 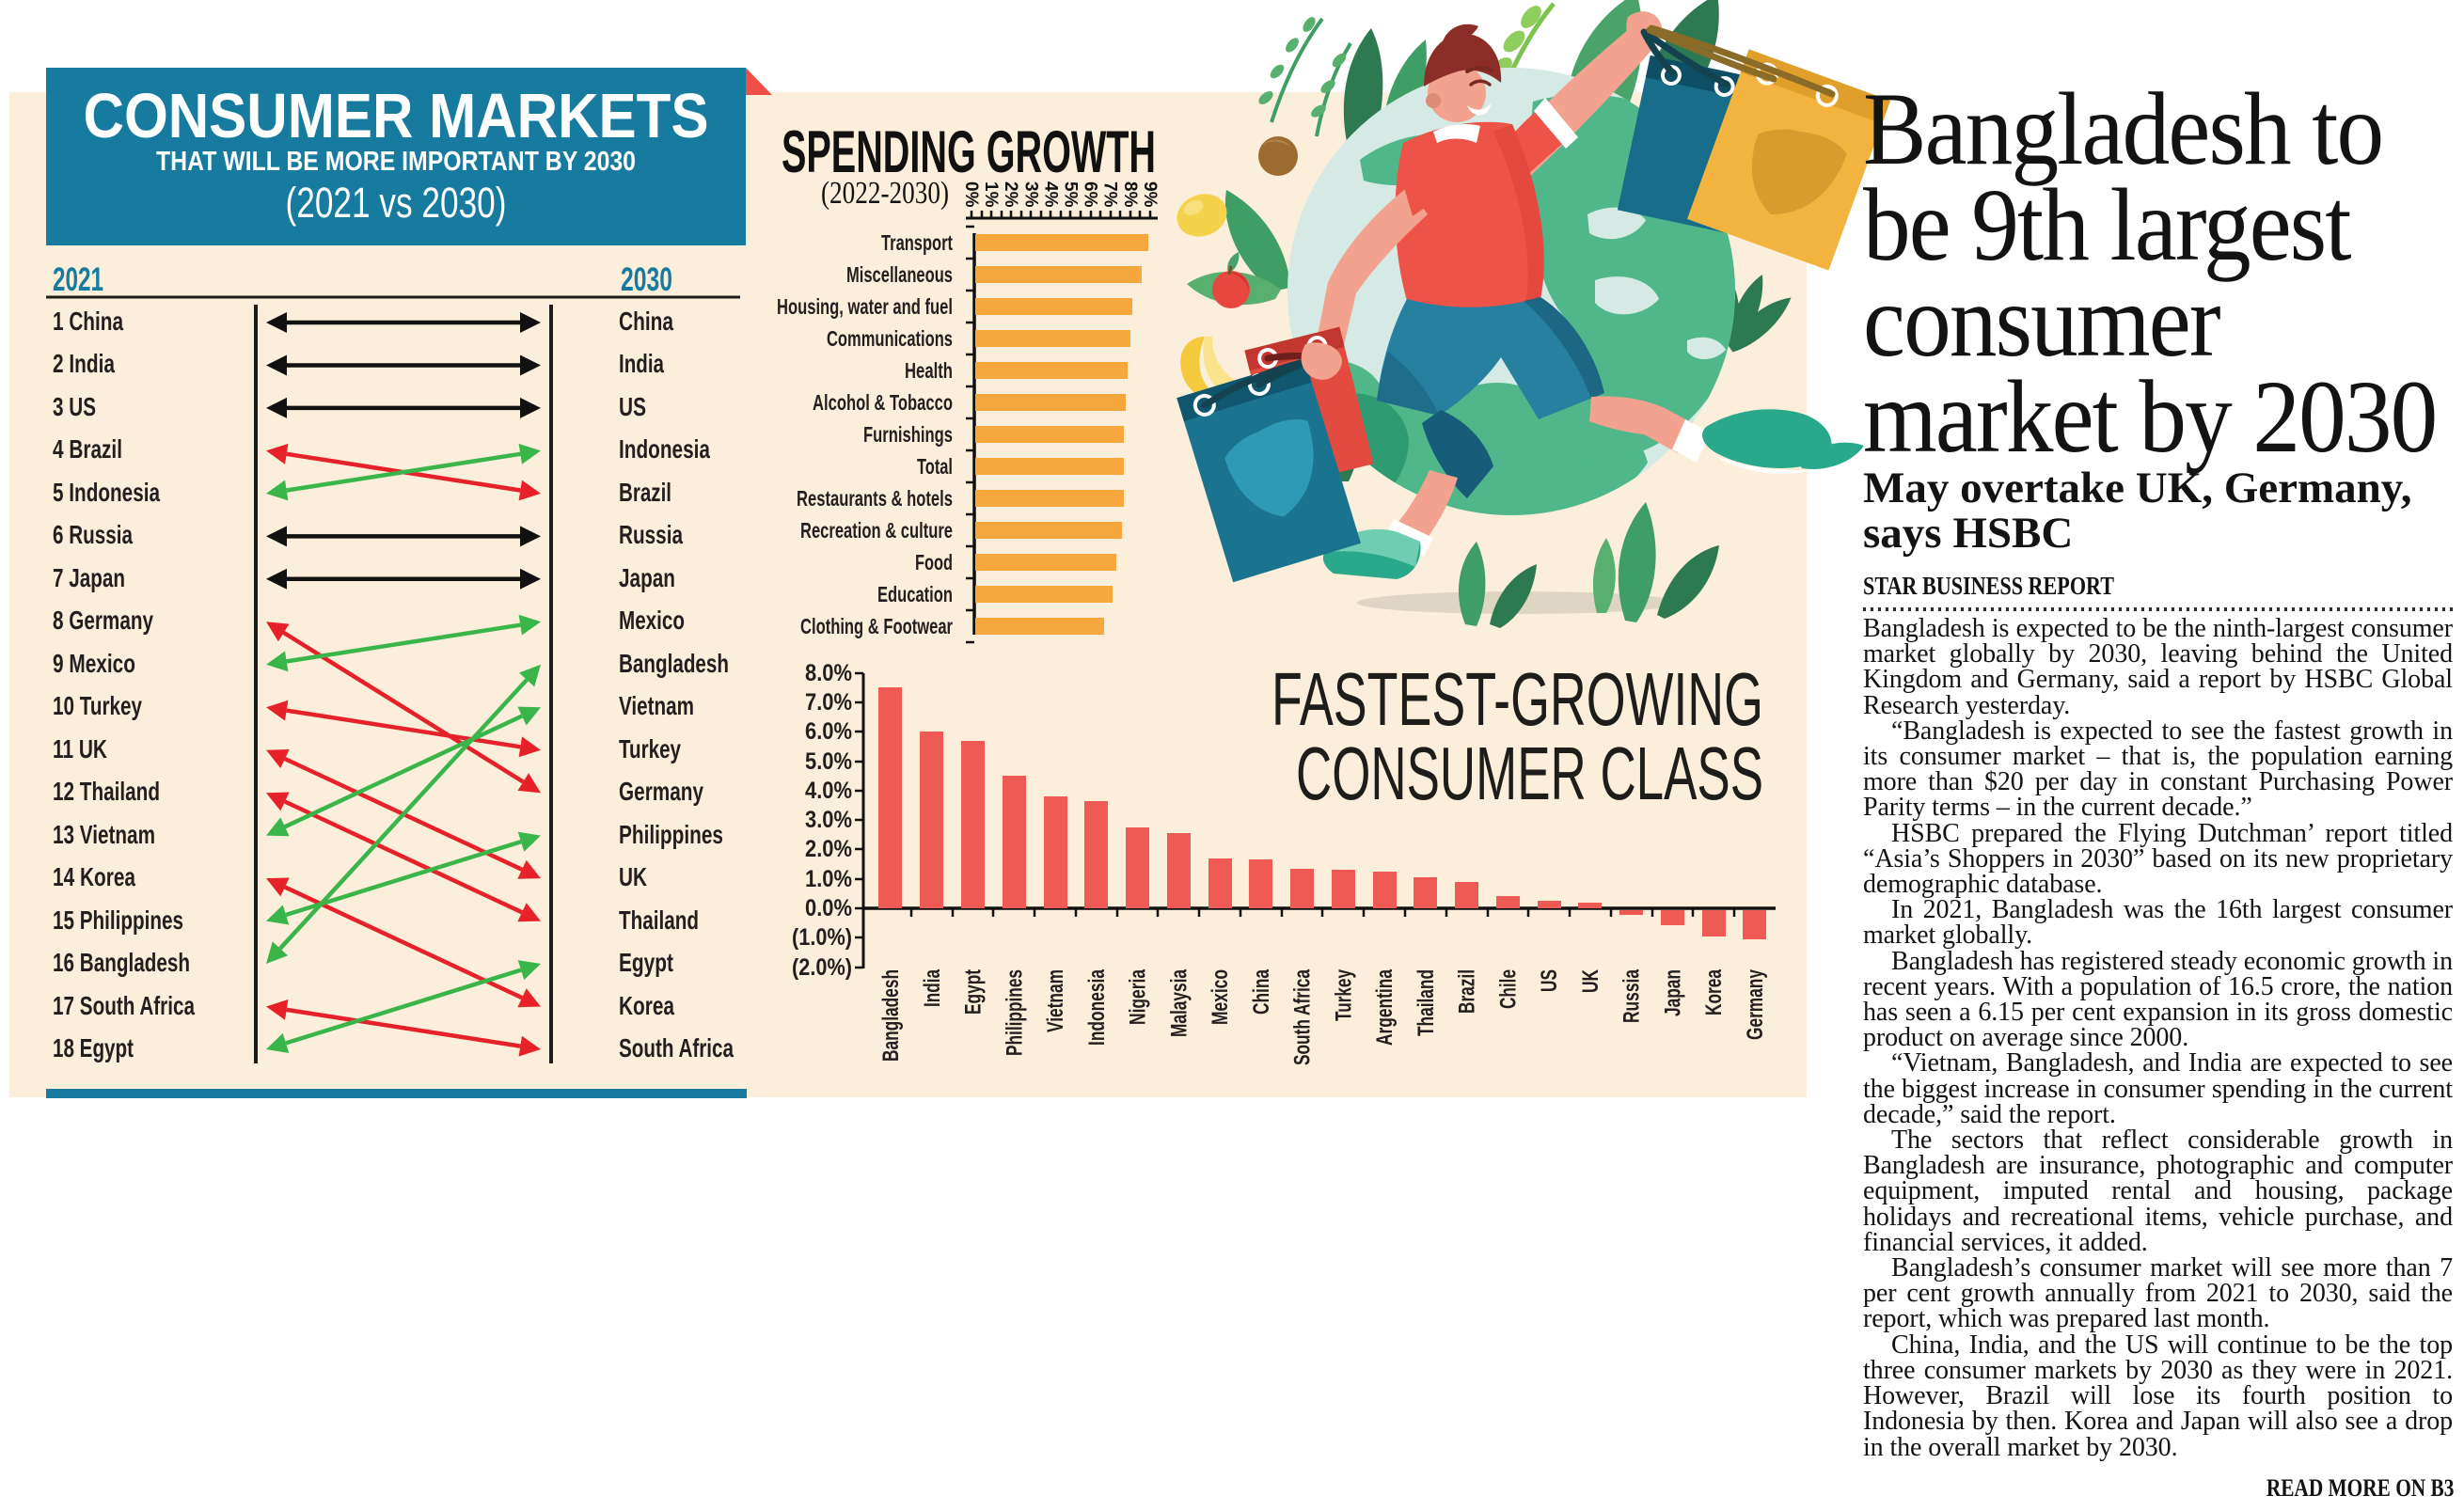 I want to click on svg-text: 8.0%, so click(x=828, y=673).